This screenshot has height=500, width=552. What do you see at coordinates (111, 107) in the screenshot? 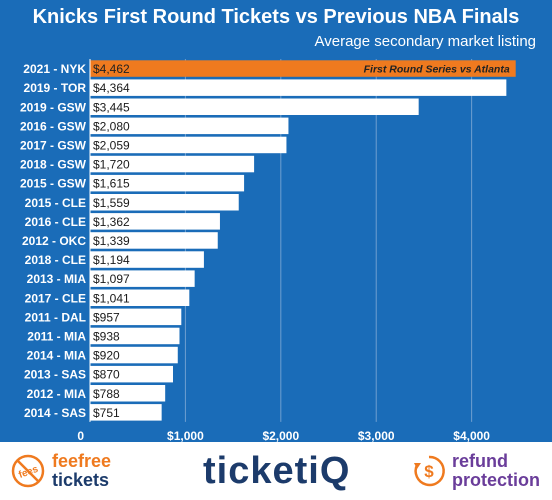
I see `value-label-2: $3,445` at bounding box center [111, 107].